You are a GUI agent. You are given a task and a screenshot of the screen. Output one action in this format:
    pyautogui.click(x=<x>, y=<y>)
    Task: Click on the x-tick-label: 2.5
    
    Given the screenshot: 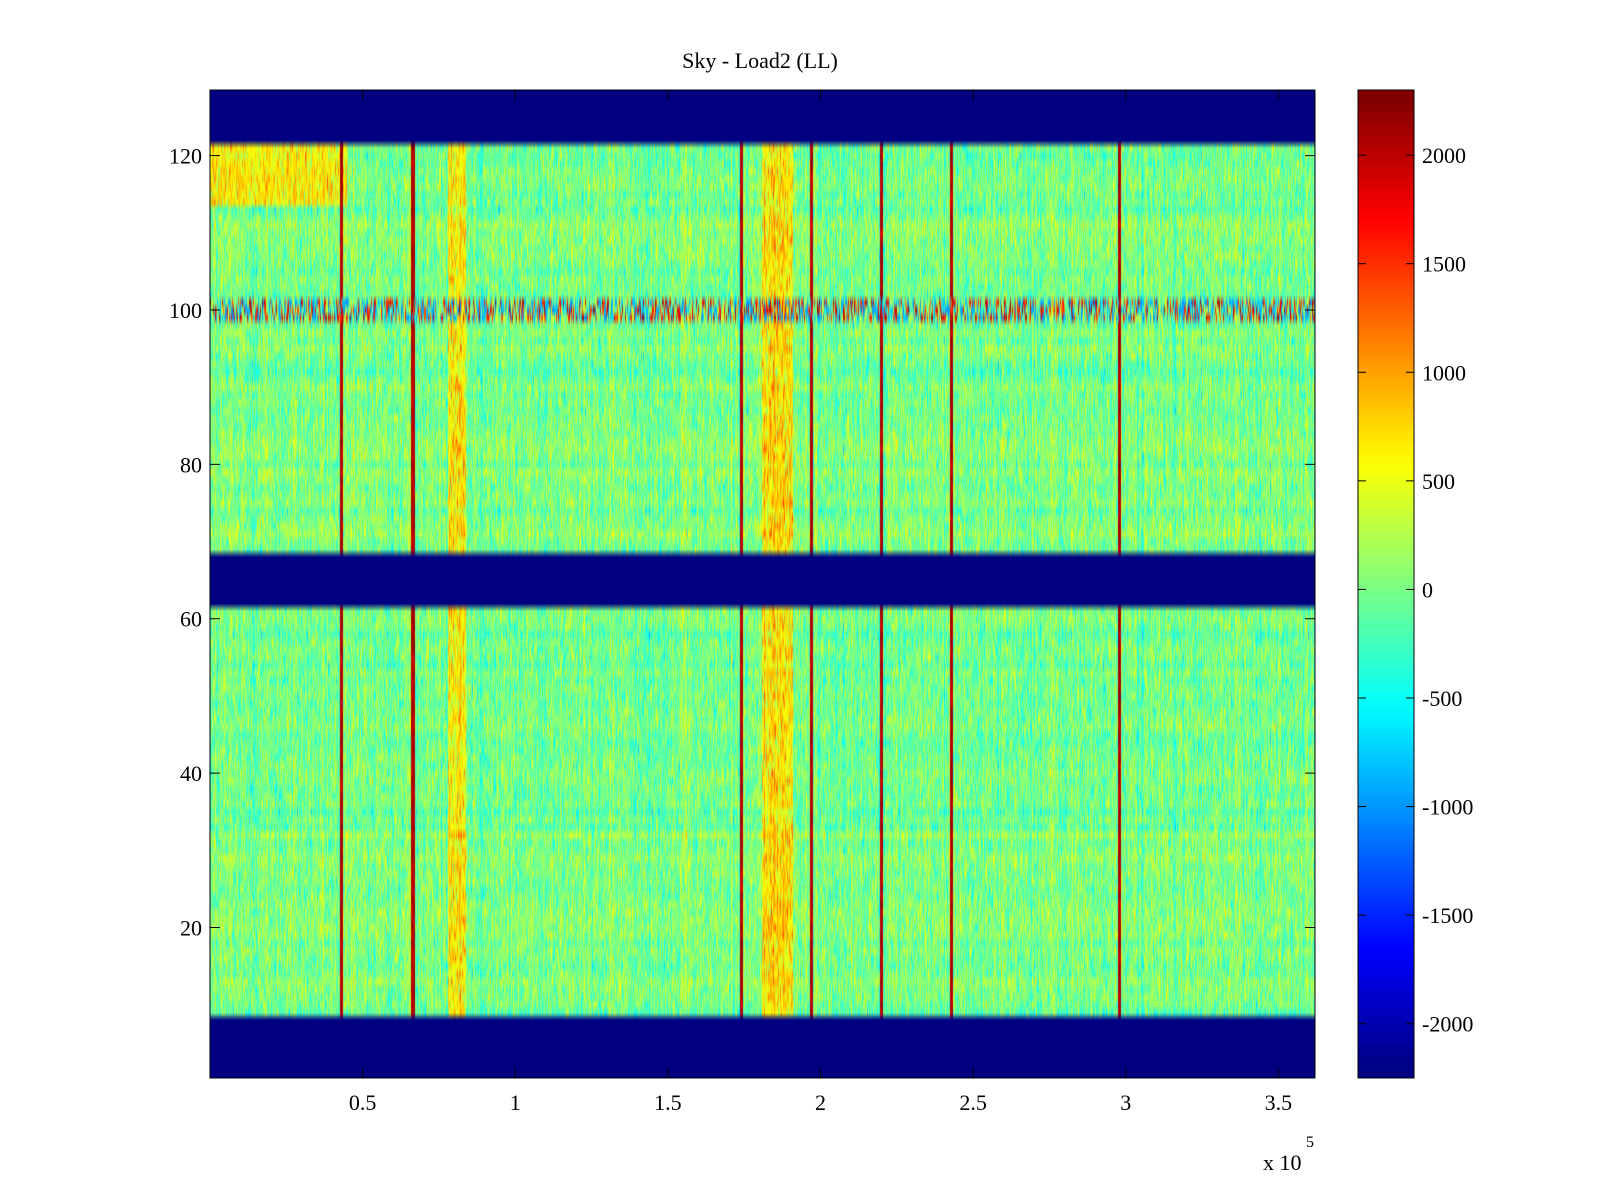 What is the action you would take?
    pyautogui.click(x=973, y=1102)
    